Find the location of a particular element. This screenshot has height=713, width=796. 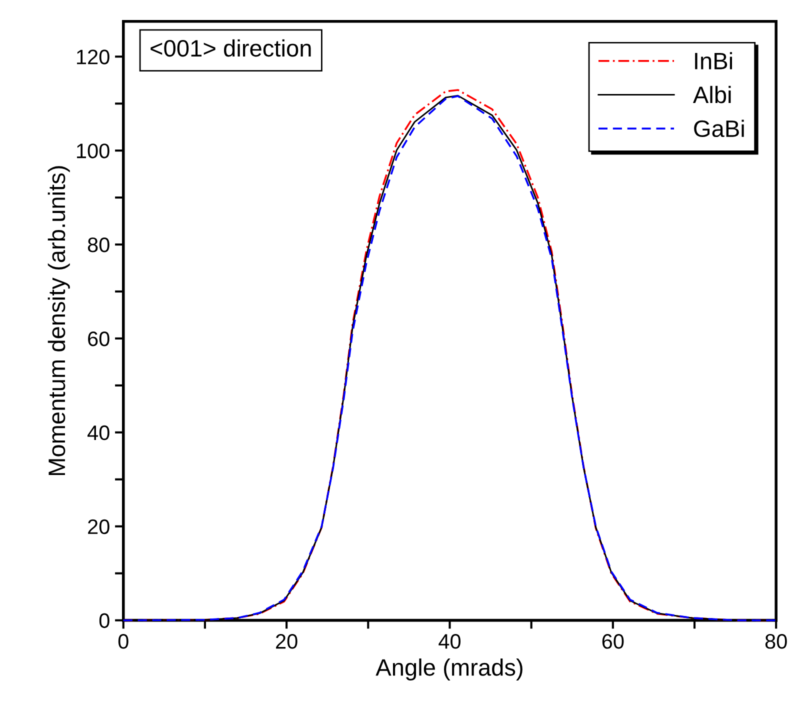

legend-label: Albi is located at coordinates (711, 95).